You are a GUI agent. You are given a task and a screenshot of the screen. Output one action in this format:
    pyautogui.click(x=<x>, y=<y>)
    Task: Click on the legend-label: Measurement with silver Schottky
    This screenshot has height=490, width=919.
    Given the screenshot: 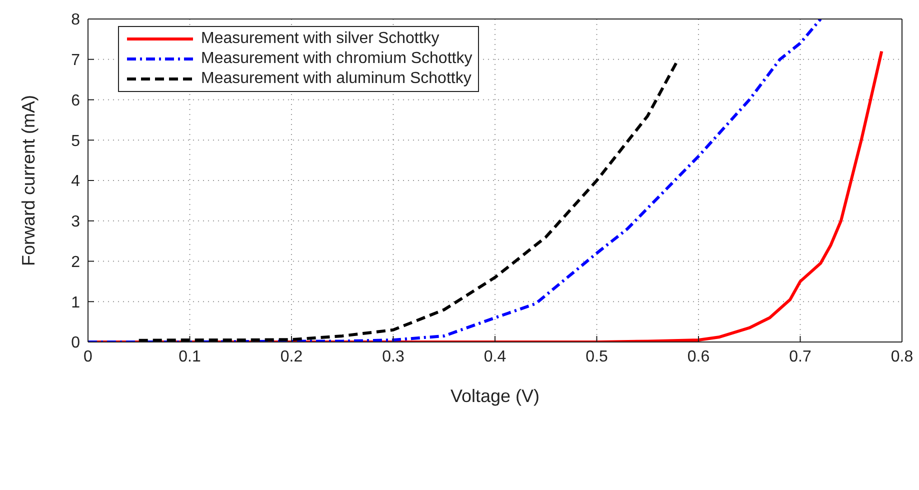 What is the action you would take?
    pyautogui.click(x=320, y=39)
    